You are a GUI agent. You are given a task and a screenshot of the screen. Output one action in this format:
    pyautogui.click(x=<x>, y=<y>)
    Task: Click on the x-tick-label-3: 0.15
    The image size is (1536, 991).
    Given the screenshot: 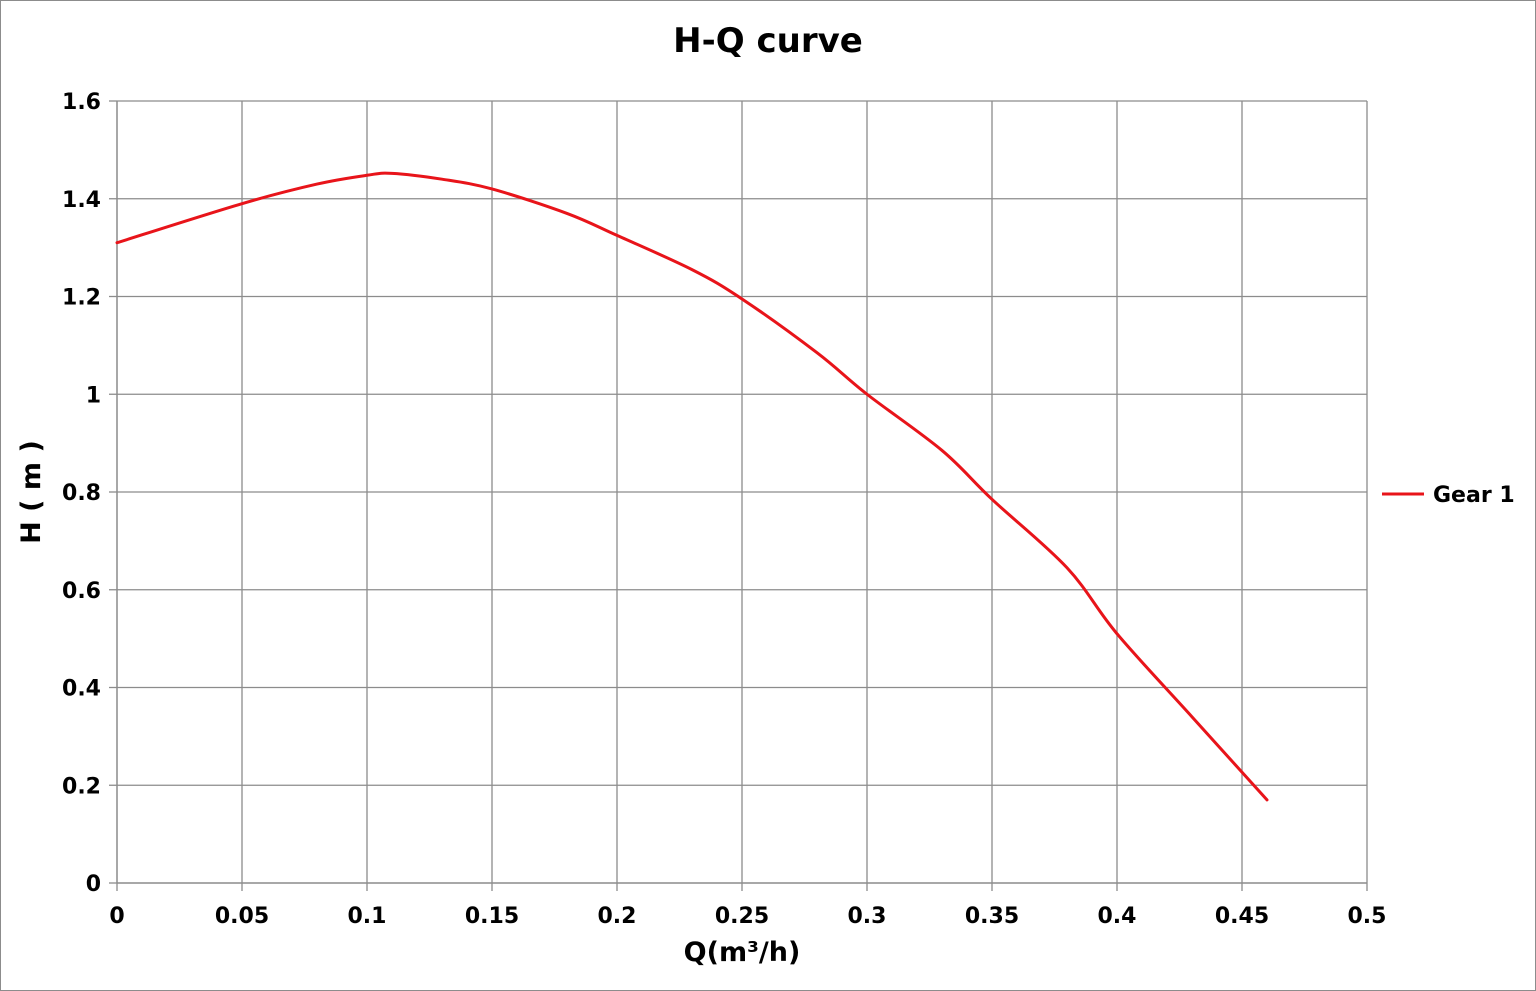 What is the action you would take?
    pyautogui.click(x=492, y=916)
    